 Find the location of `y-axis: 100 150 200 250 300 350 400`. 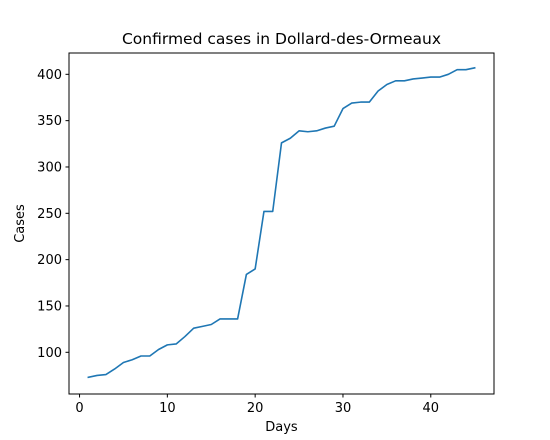

y-axis: 100 150 200 250 300 350 400 is located at coordinates (53, 214).